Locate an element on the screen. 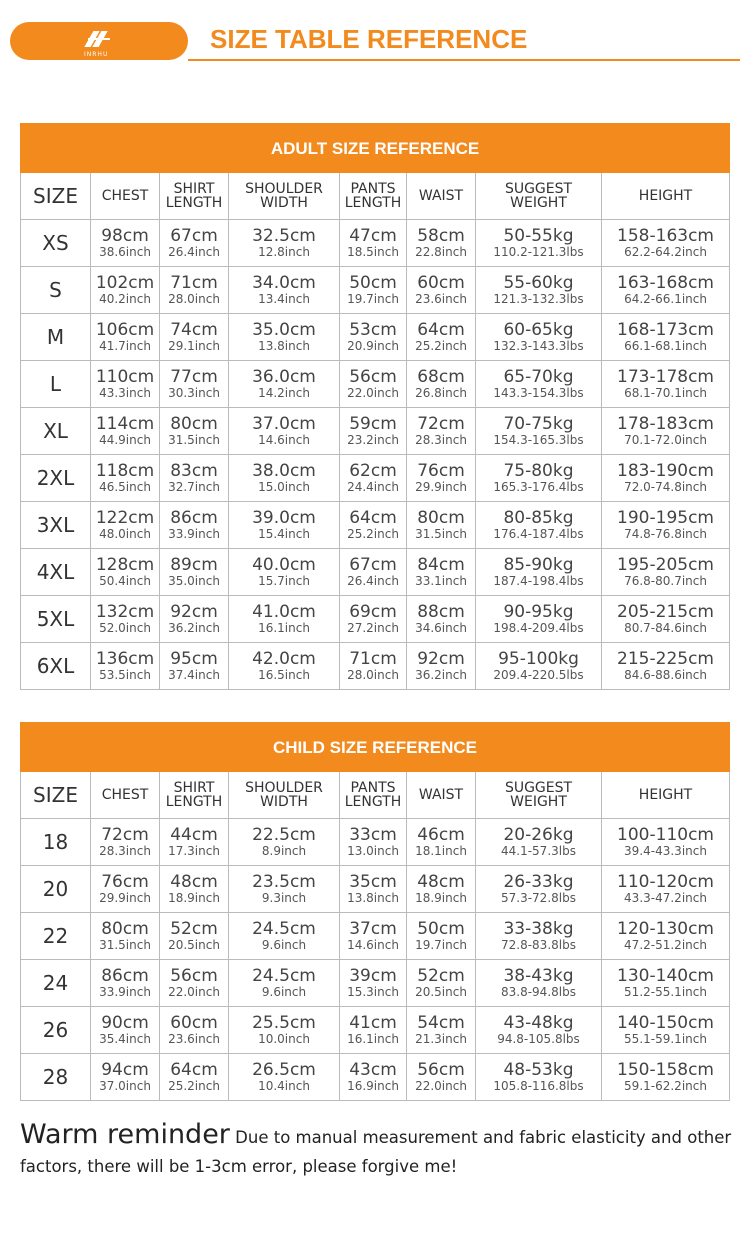 The height and width of the screenshot is (1235, 750). measure-cell: 84cm 33.1inch is located at coordinates (441, 572).